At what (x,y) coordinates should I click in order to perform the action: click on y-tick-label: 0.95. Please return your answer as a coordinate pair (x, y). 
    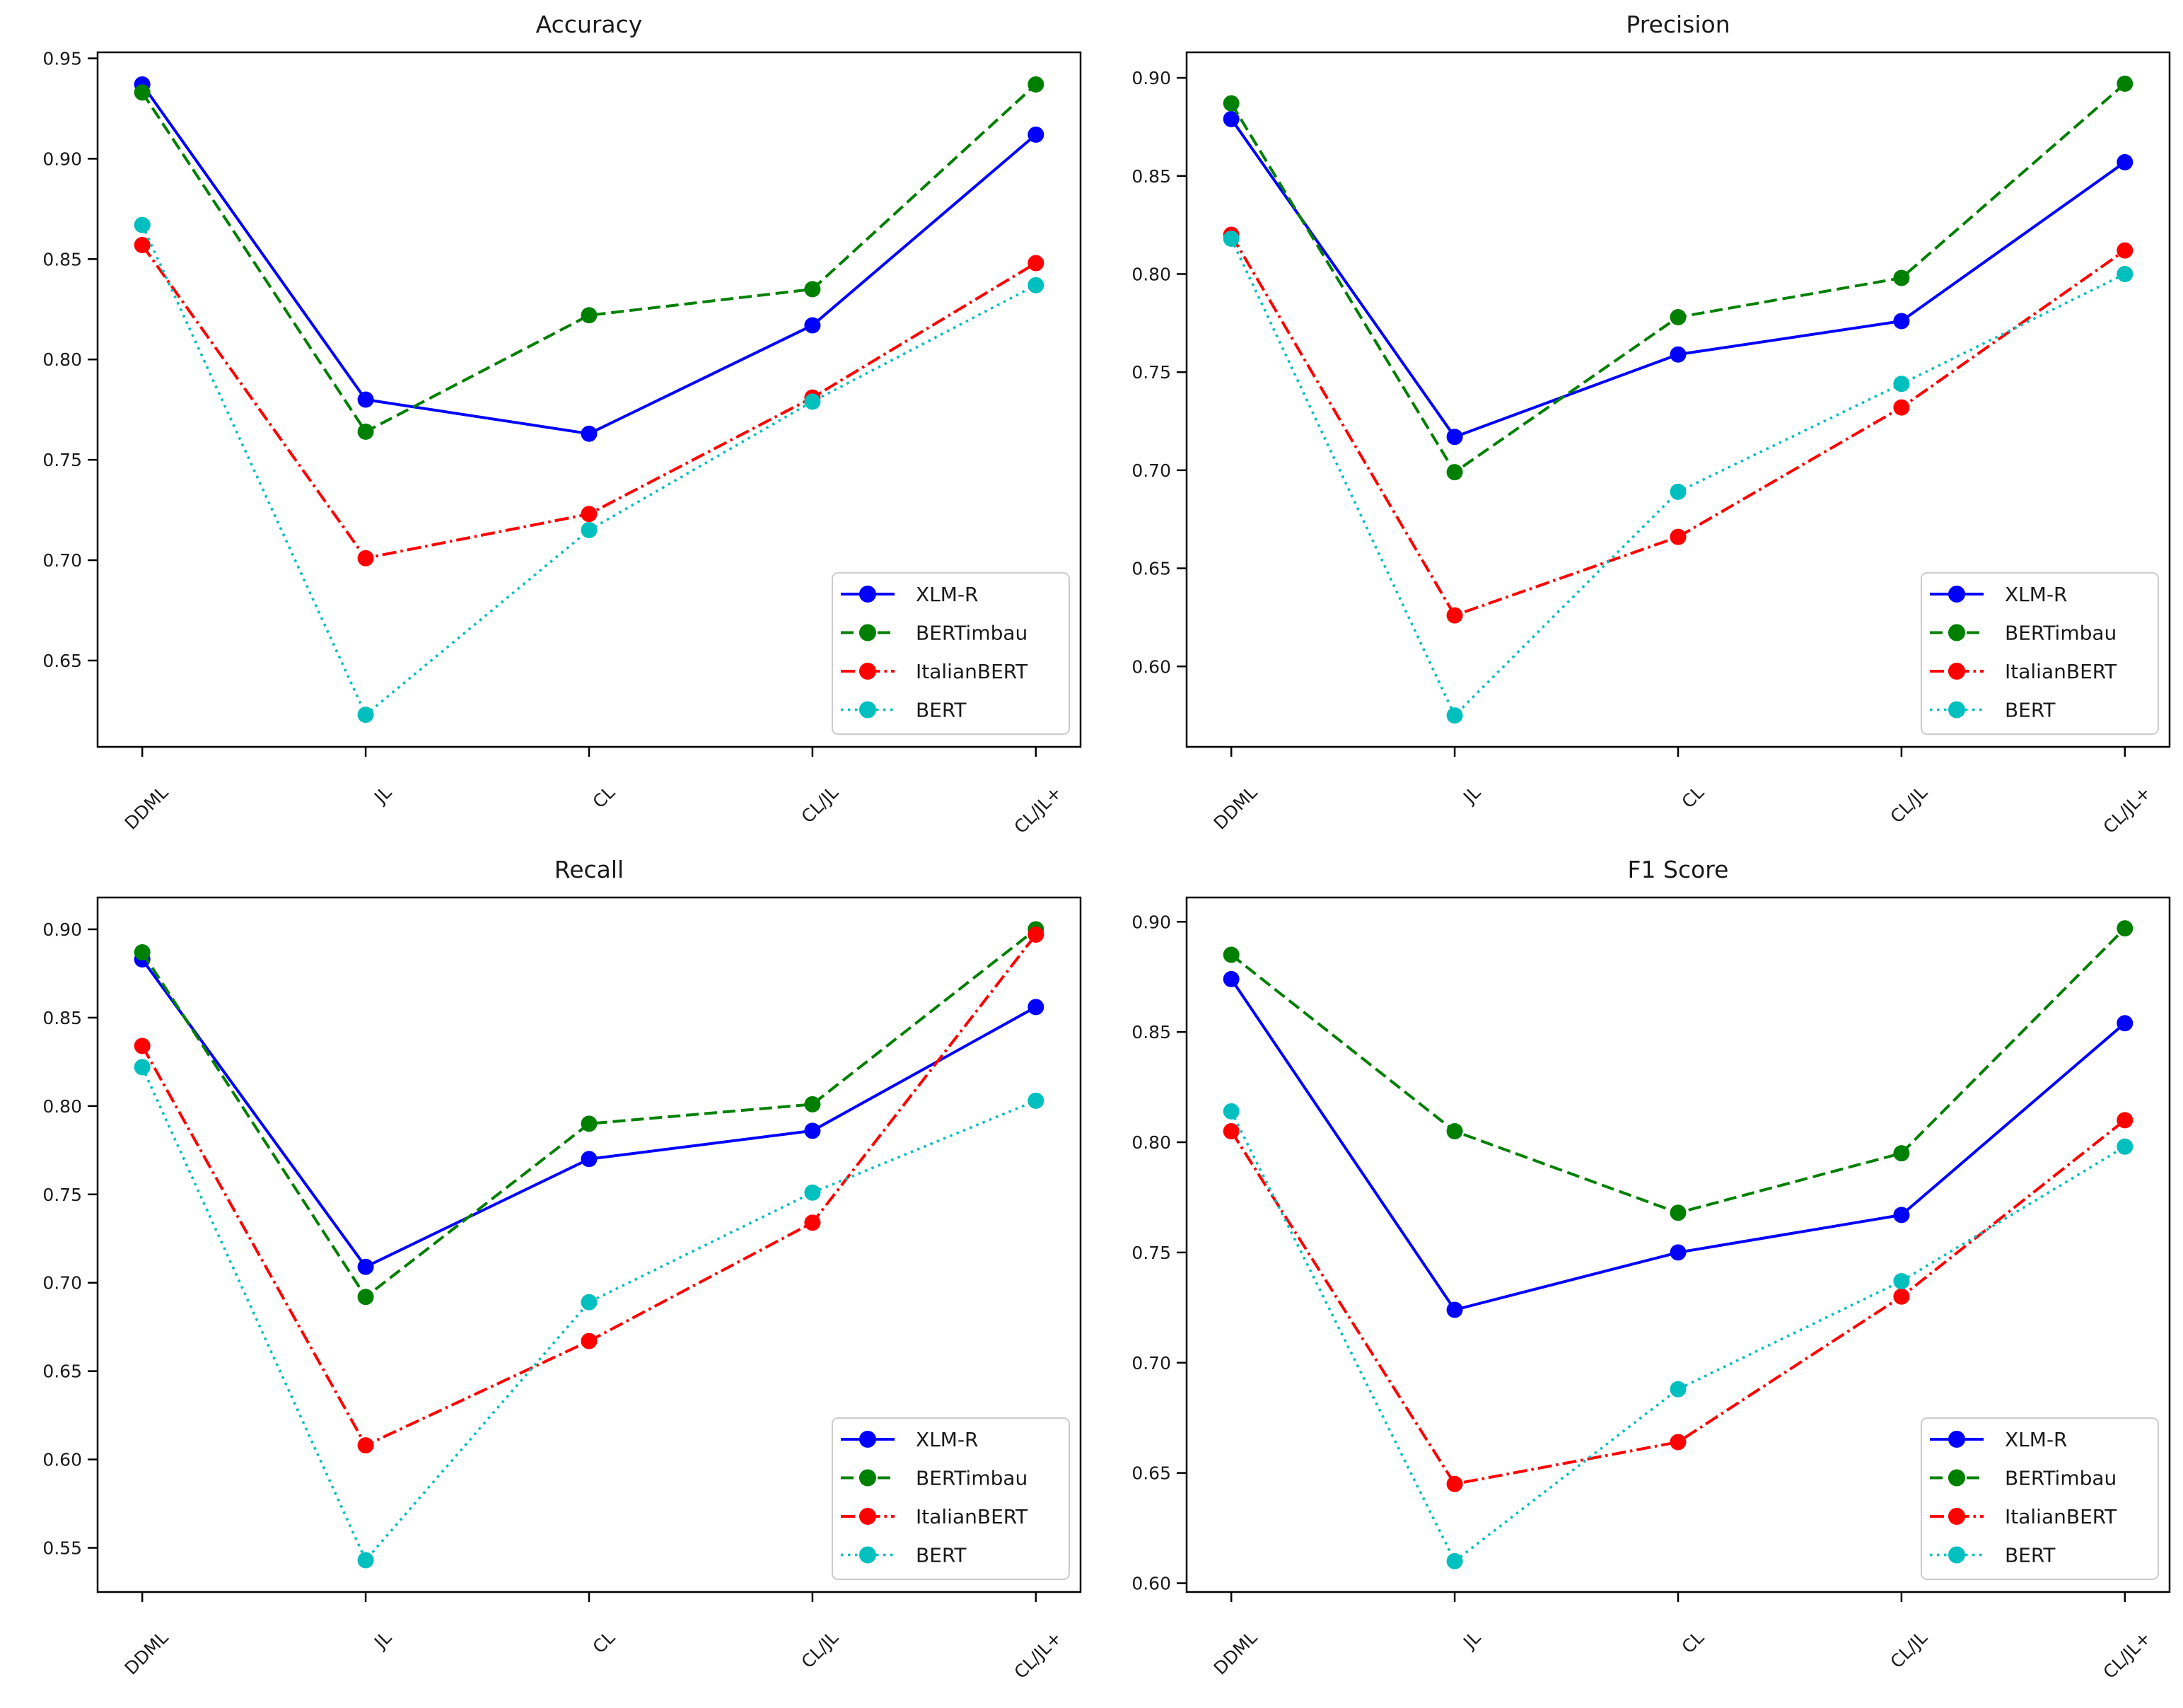
    Looking at the image, I should click on (62, 59).